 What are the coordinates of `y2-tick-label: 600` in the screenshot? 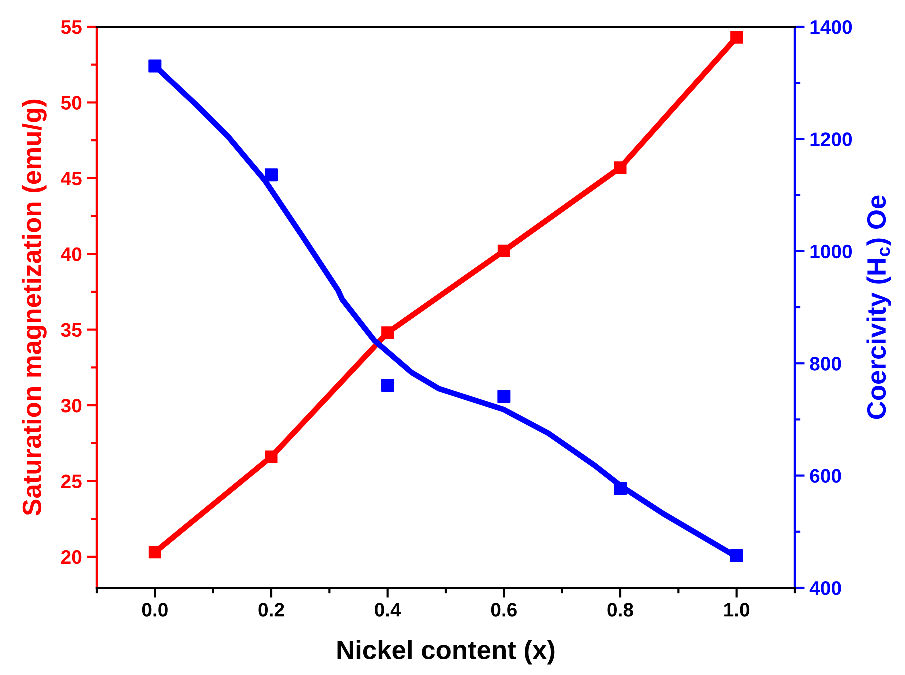 It's located at (826, 476).